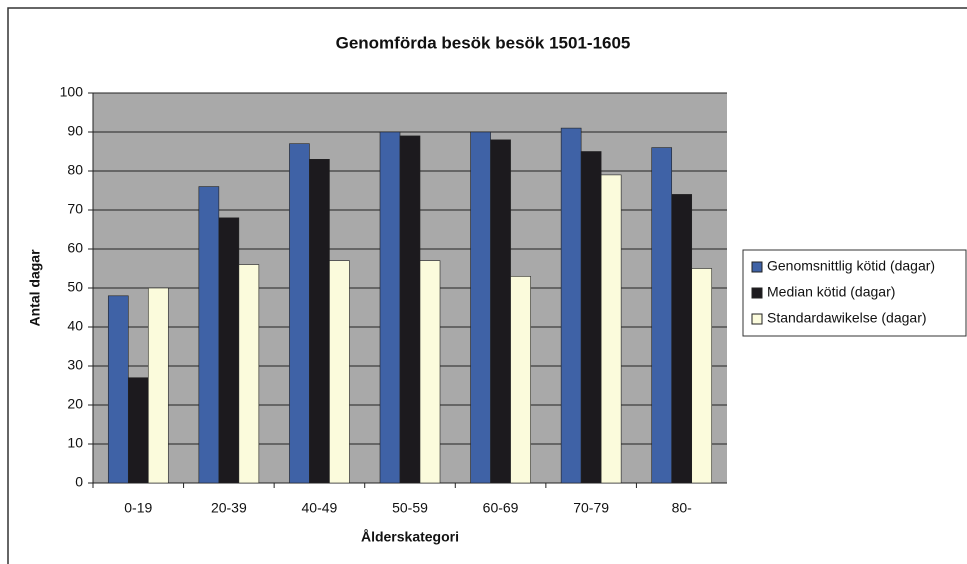  Describe the element at coordinates (501, 508) in the screenshot. I see `x-tick-label: 60-69` at that location.